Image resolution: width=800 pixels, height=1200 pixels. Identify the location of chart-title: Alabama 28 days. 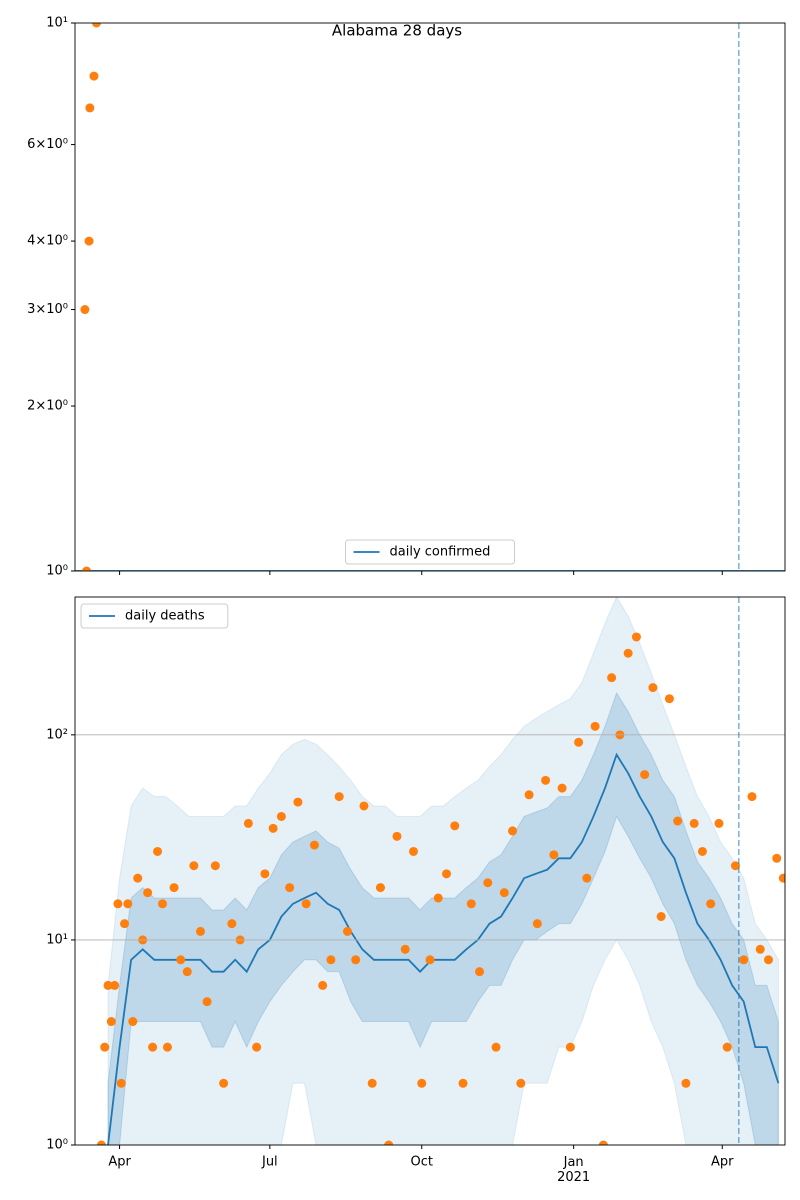
(397, 31).